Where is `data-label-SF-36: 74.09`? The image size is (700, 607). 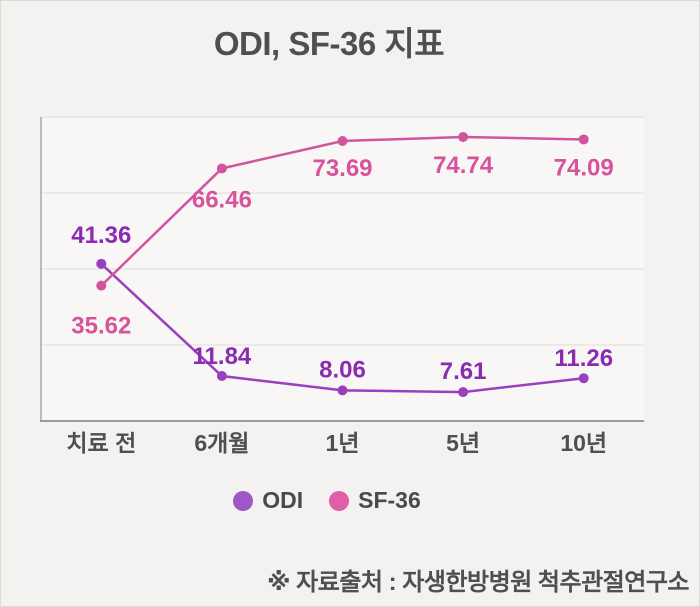 data-label-SF-36: 74.09 is located at coordinates (584, 167).